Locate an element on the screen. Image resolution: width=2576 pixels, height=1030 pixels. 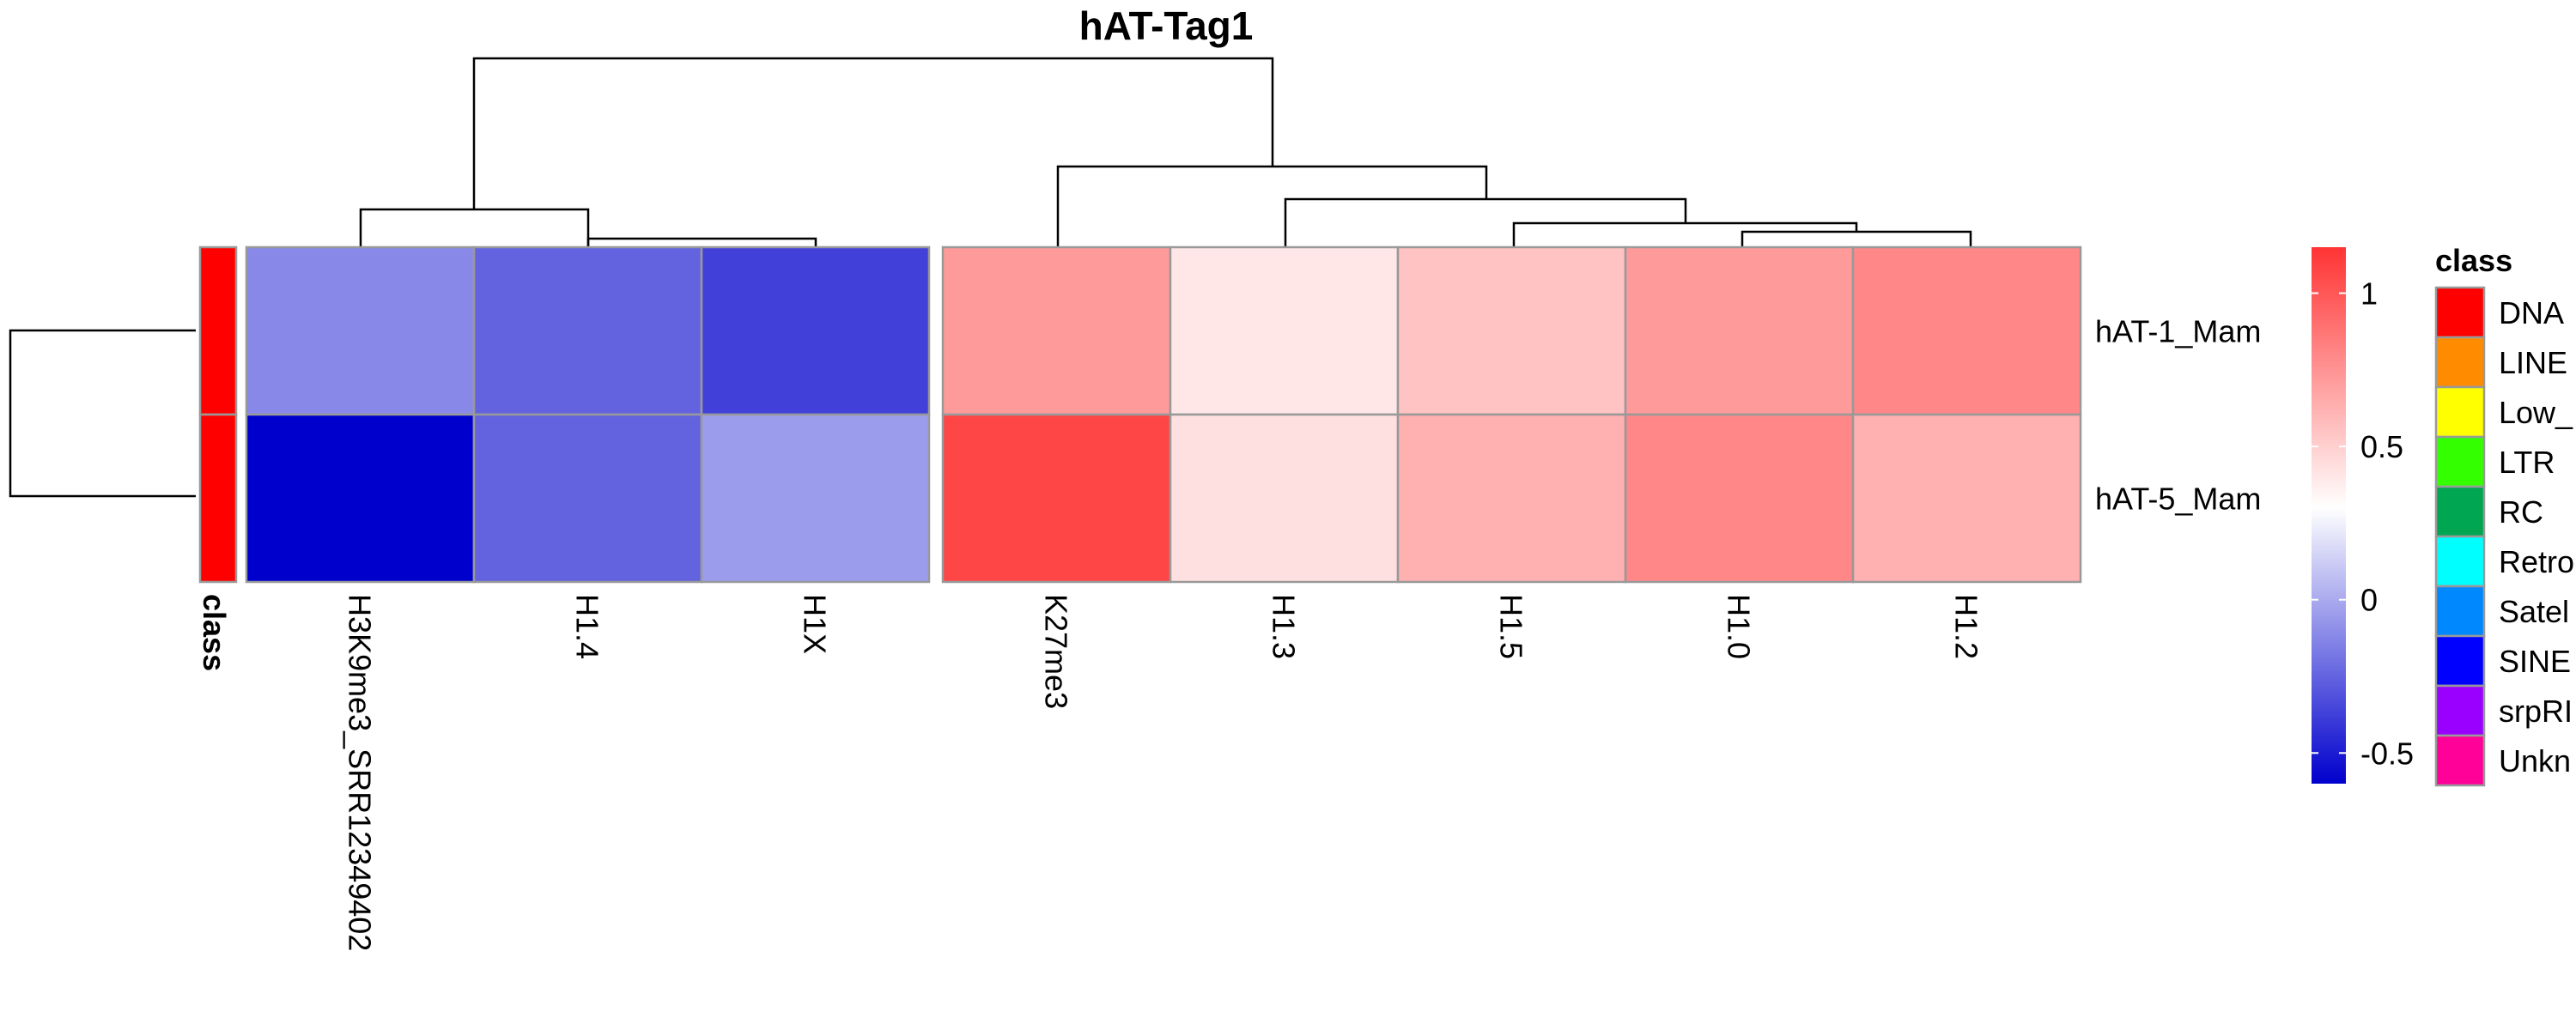
color-scale-ticks: -0.5 0 0.5 1 is located at coordinates (2363, 523).